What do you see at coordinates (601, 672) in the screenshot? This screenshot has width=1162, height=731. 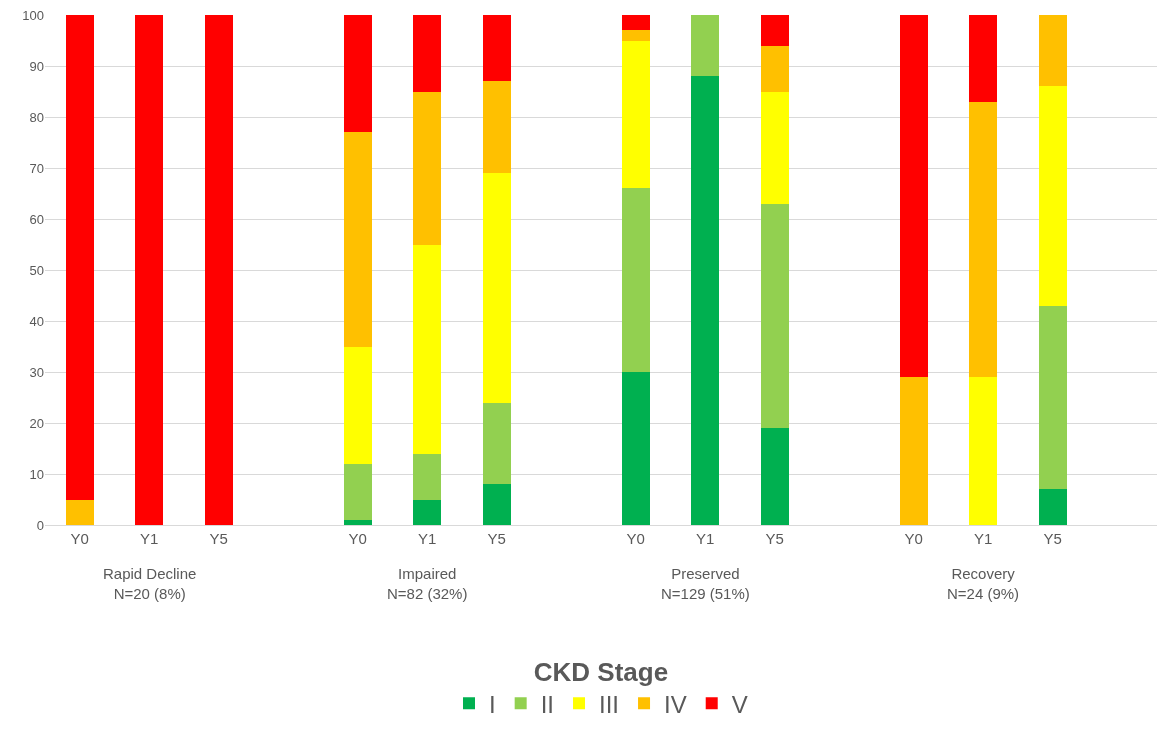 I see `legend-title: CKD Stage` at bounding box center [601, 672].